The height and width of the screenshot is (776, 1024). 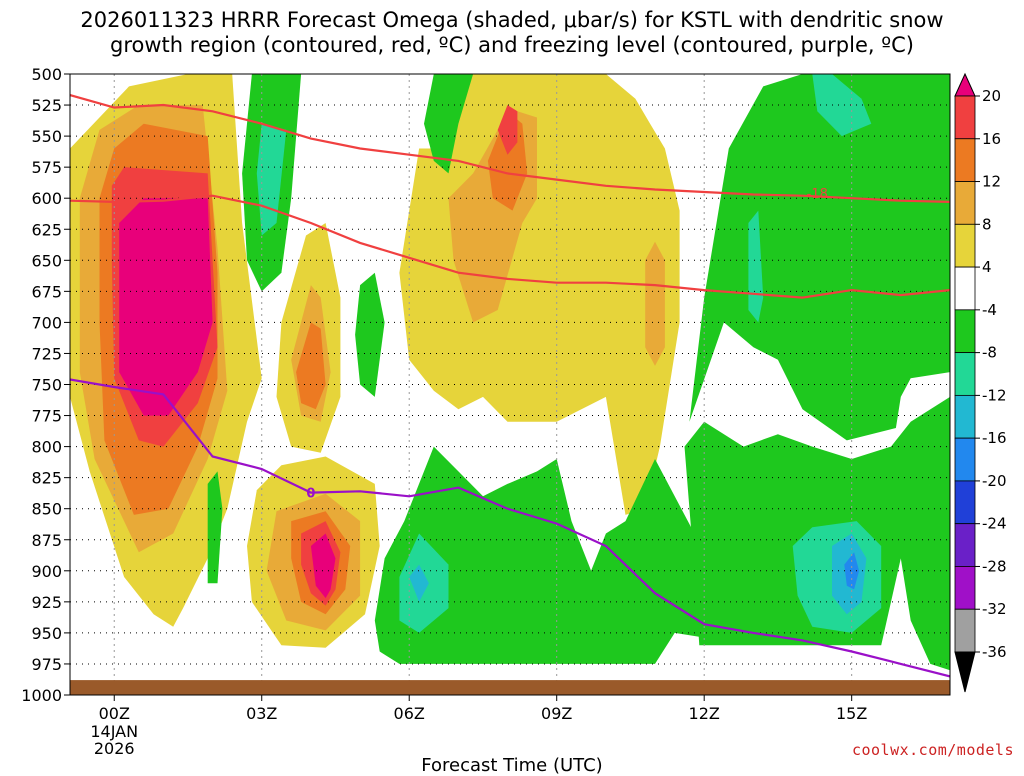 I want to click on x-date-label: 2026, so click(x=114, y=748).